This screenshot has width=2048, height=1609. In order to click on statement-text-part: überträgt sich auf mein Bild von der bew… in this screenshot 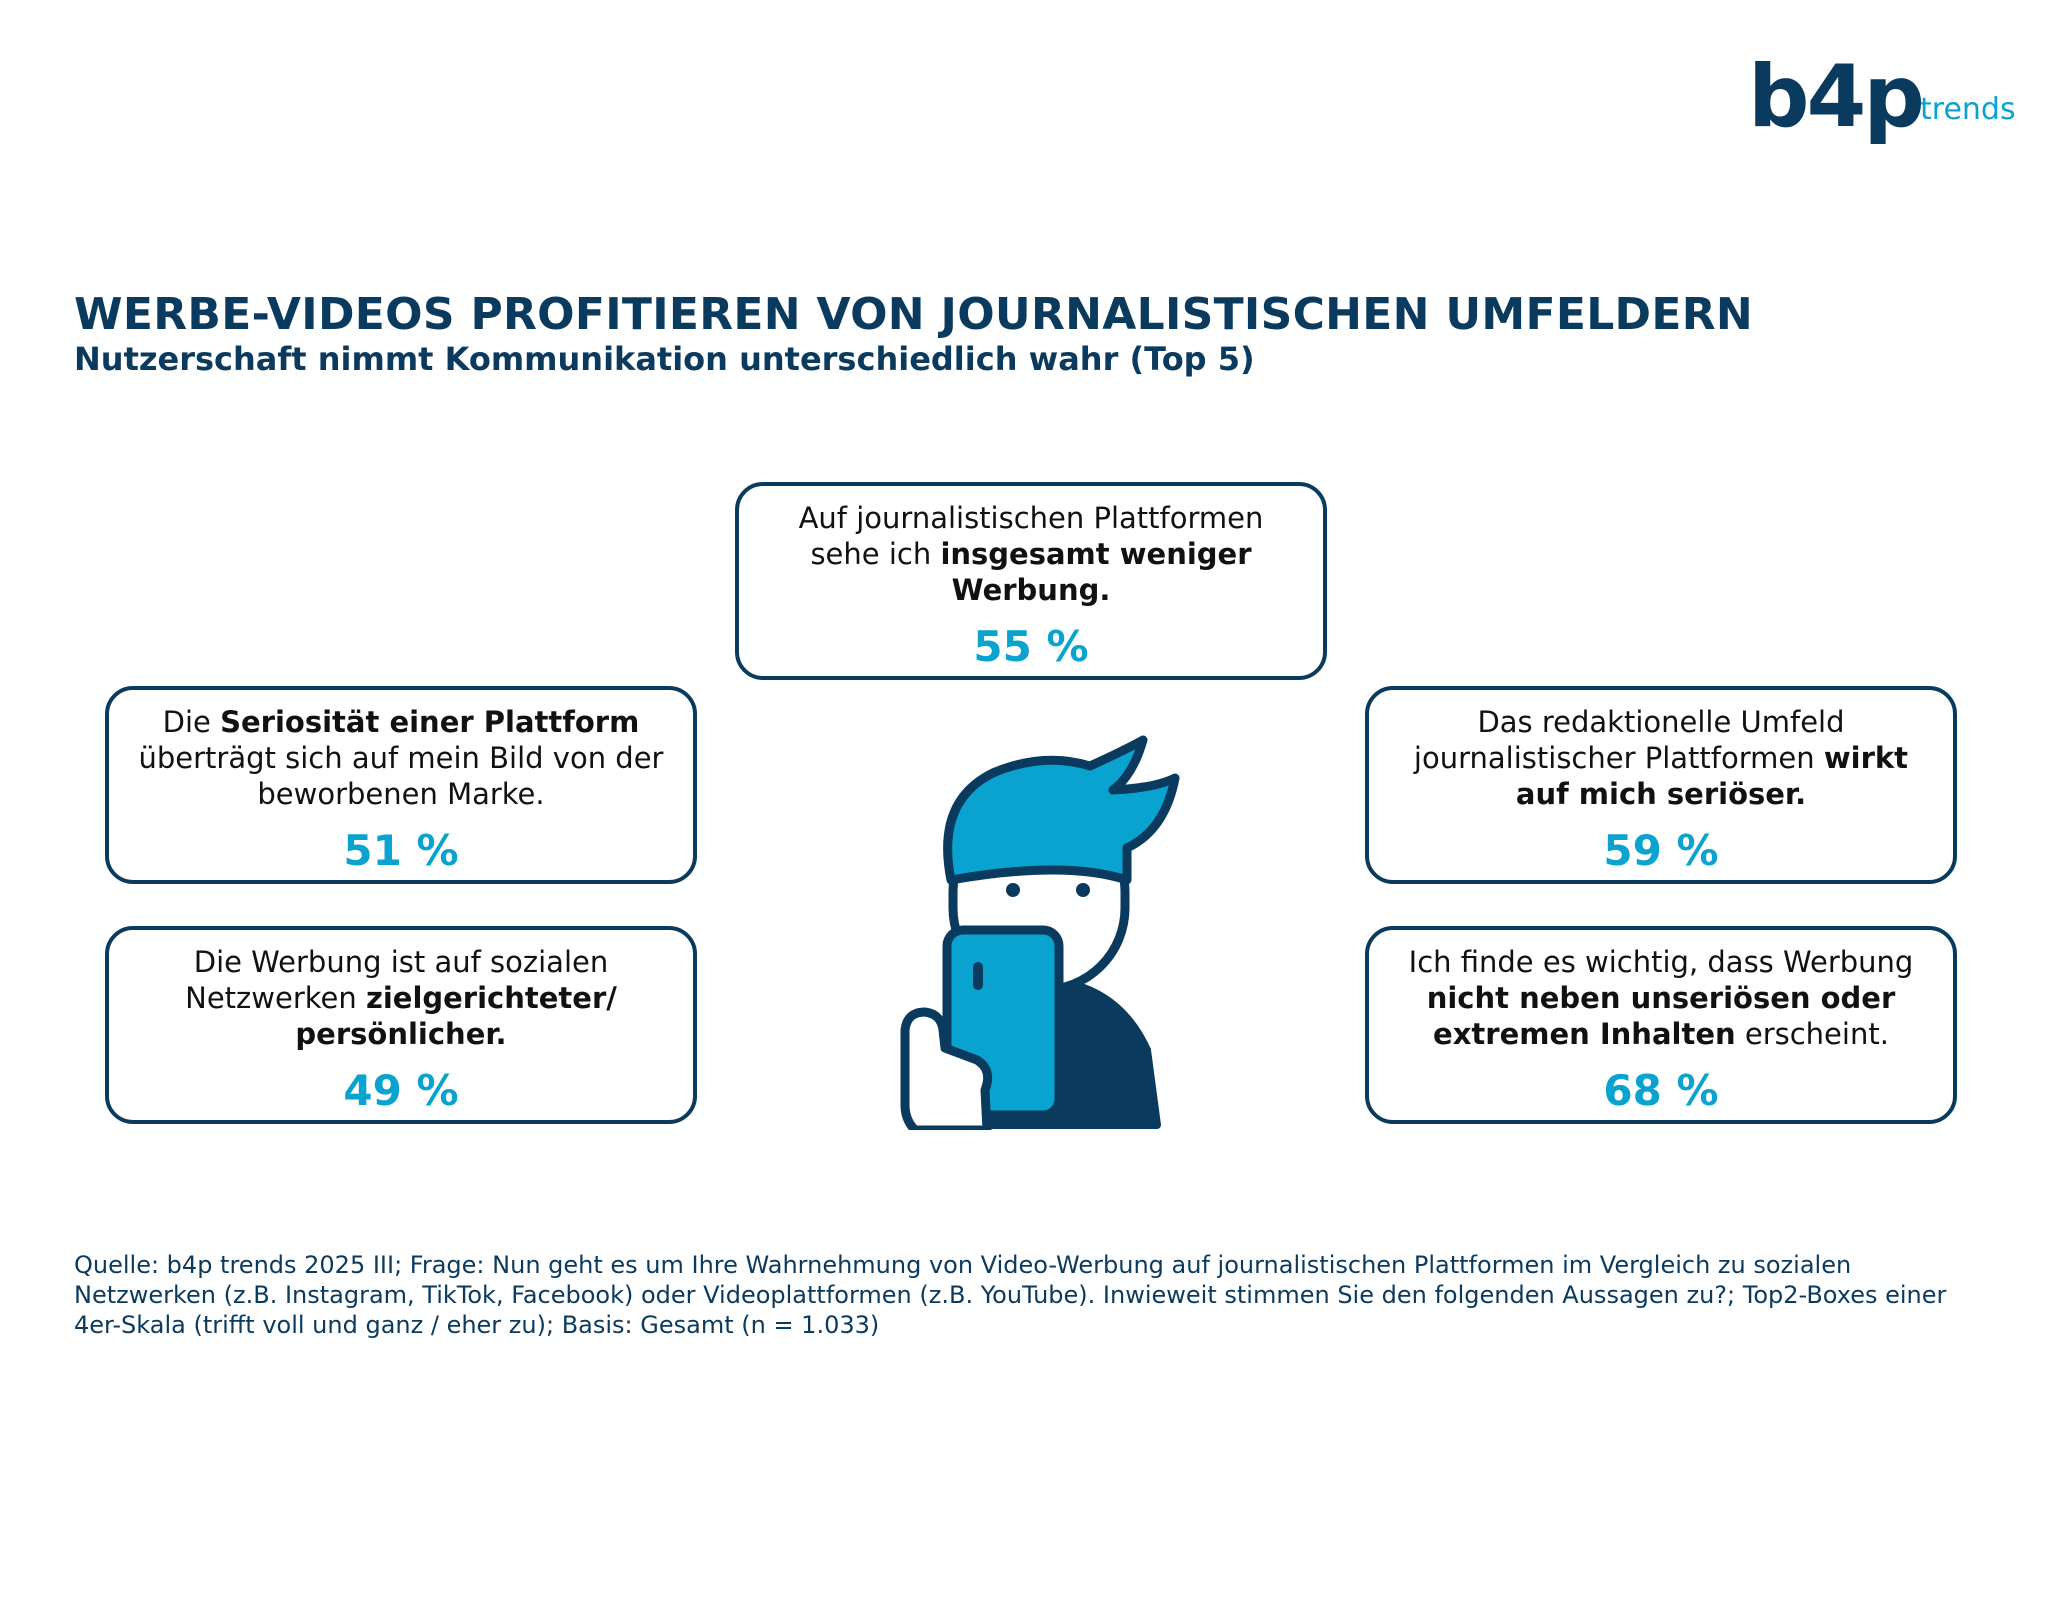, I will do `click(401, 776)`.